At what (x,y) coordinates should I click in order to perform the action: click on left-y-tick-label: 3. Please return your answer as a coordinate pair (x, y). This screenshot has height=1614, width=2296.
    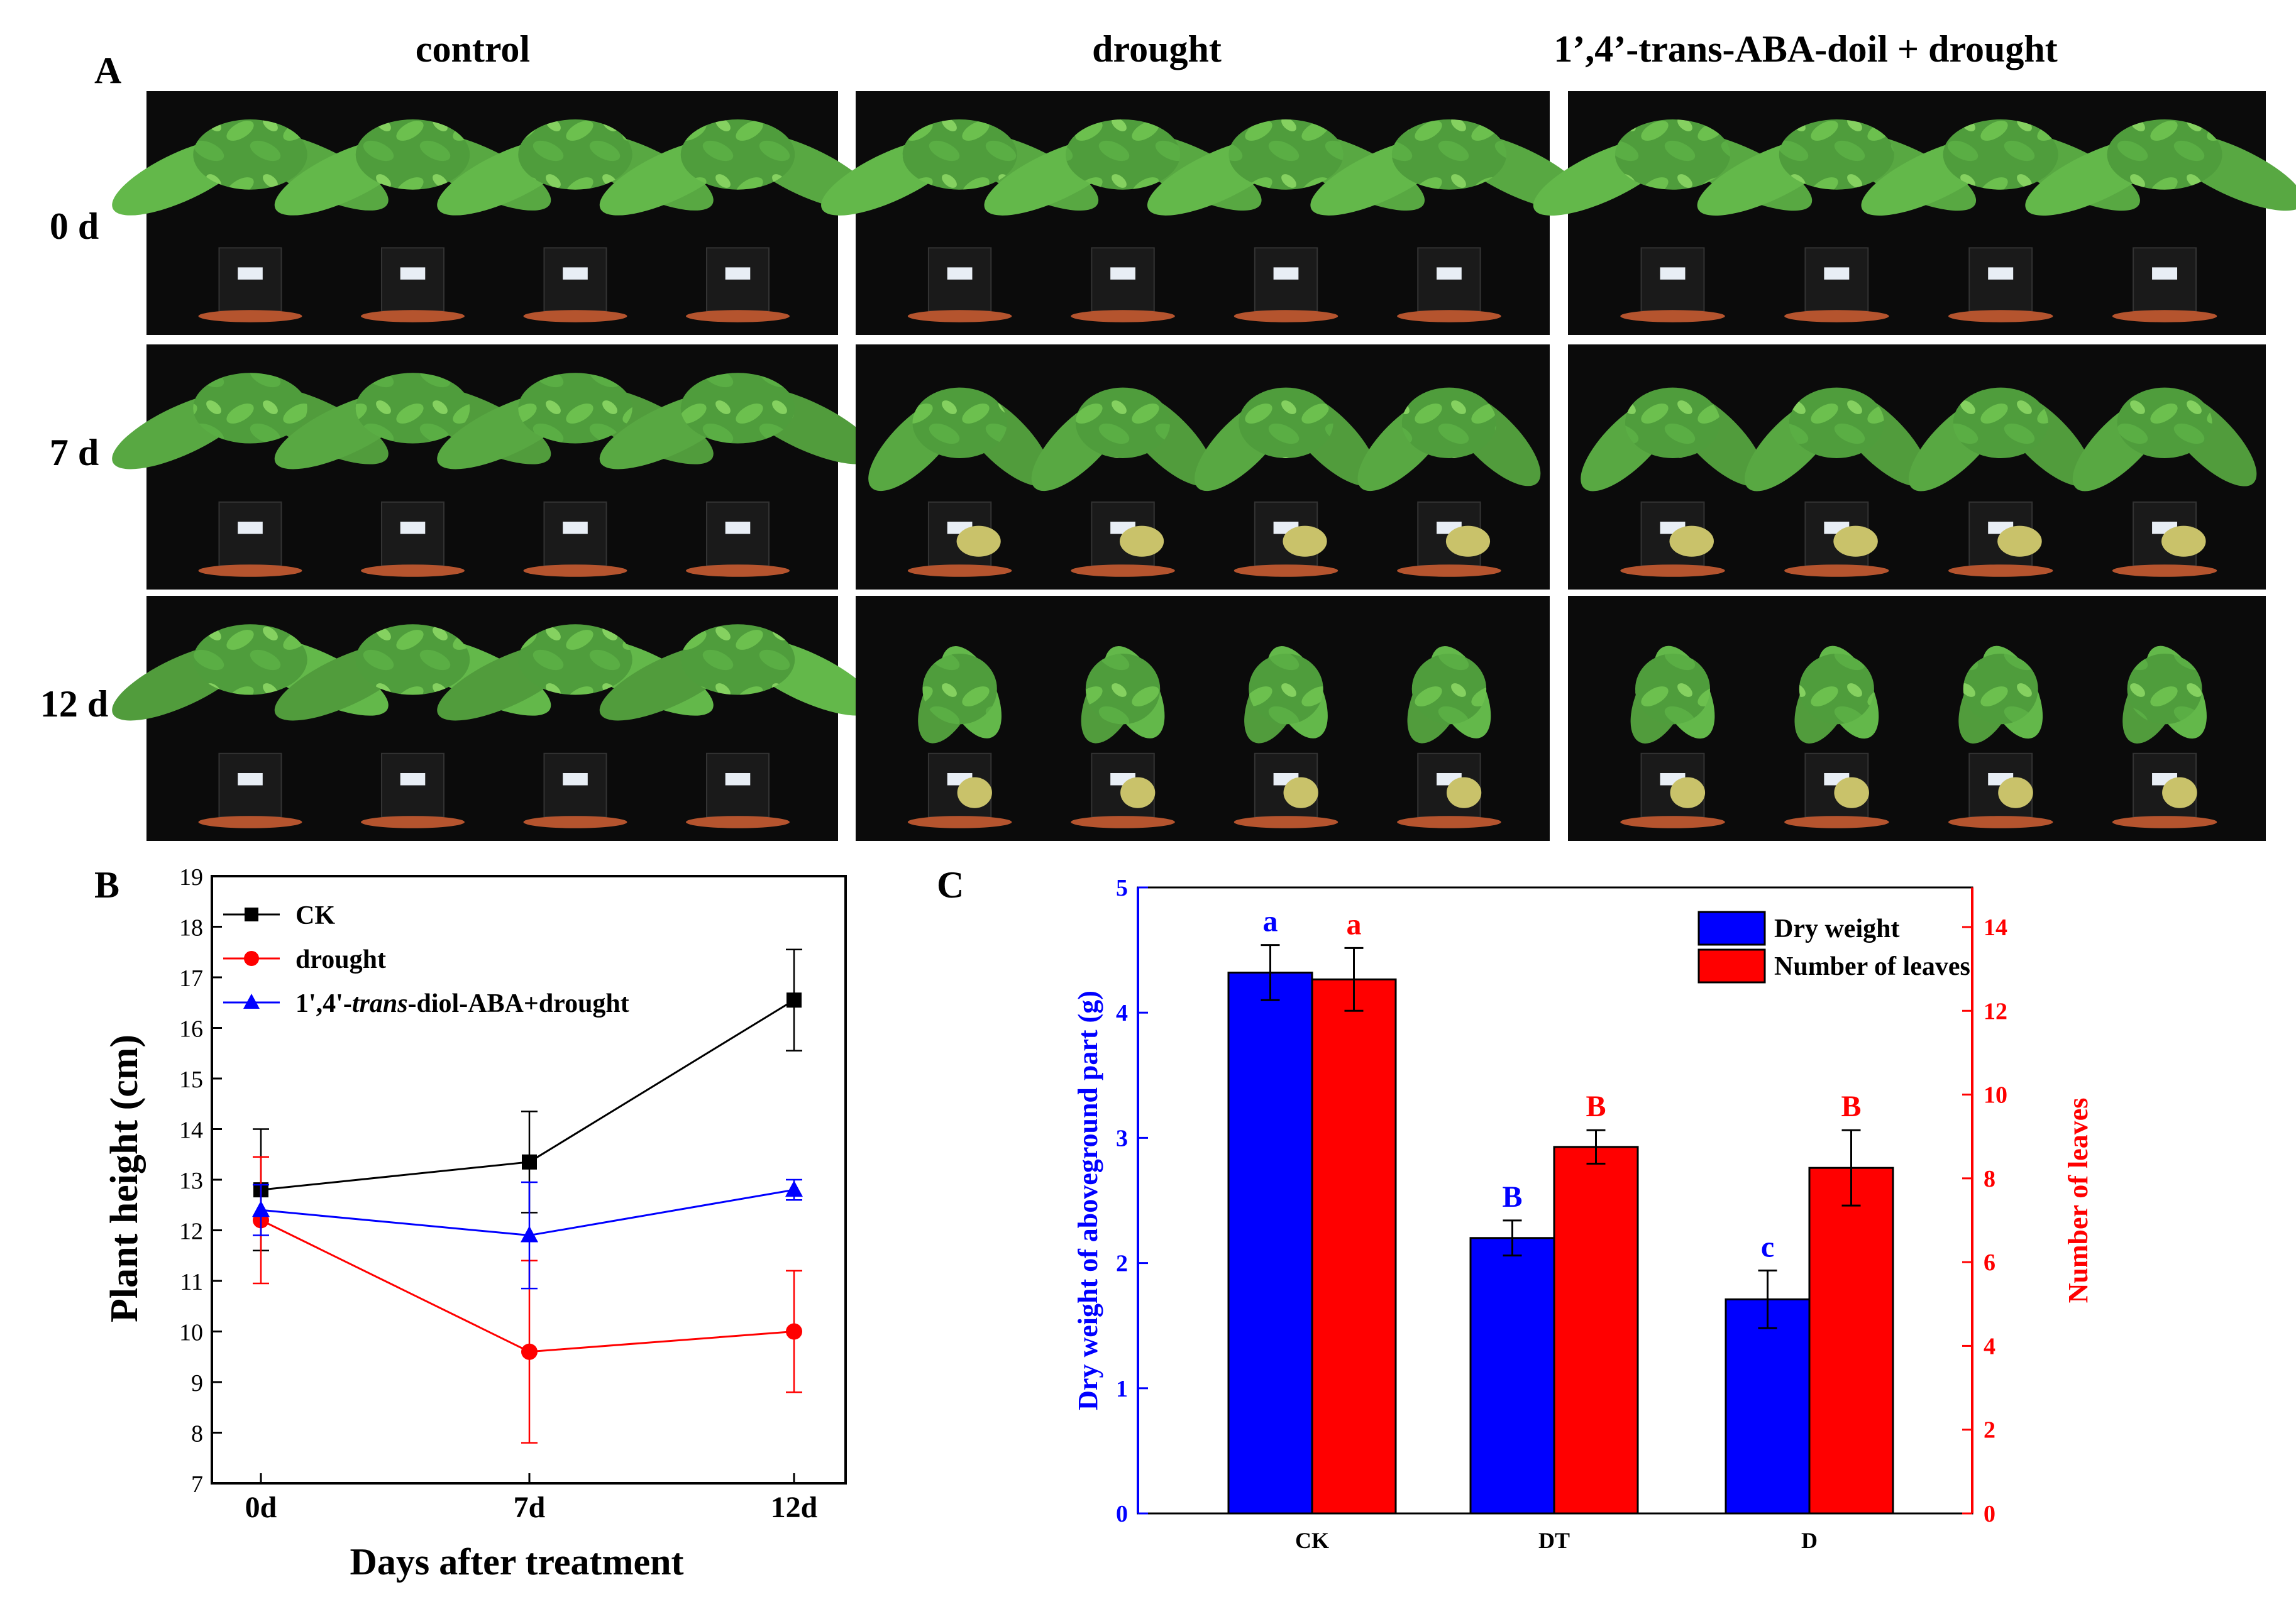
    Looking at the image, I should click on (1122, 1138).